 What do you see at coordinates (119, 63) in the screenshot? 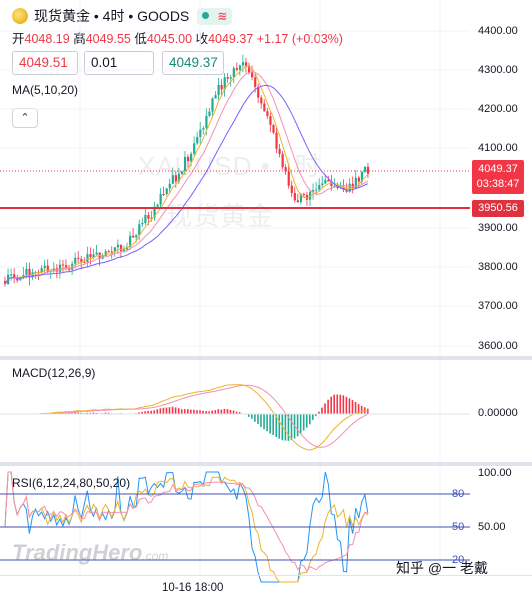
I see `quantity-input: 0.01` at bounding box center [119, 63].